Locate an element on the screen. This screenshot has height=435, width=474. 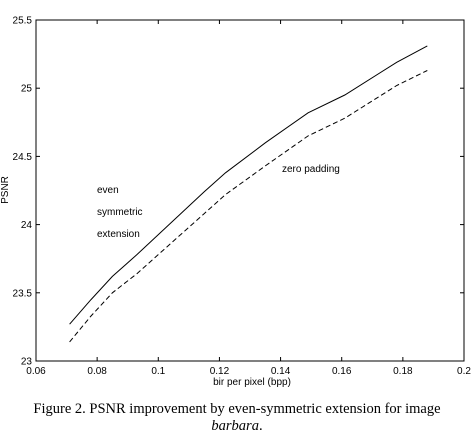
y-tick-label: 25 is located at coordinates (27, 89).